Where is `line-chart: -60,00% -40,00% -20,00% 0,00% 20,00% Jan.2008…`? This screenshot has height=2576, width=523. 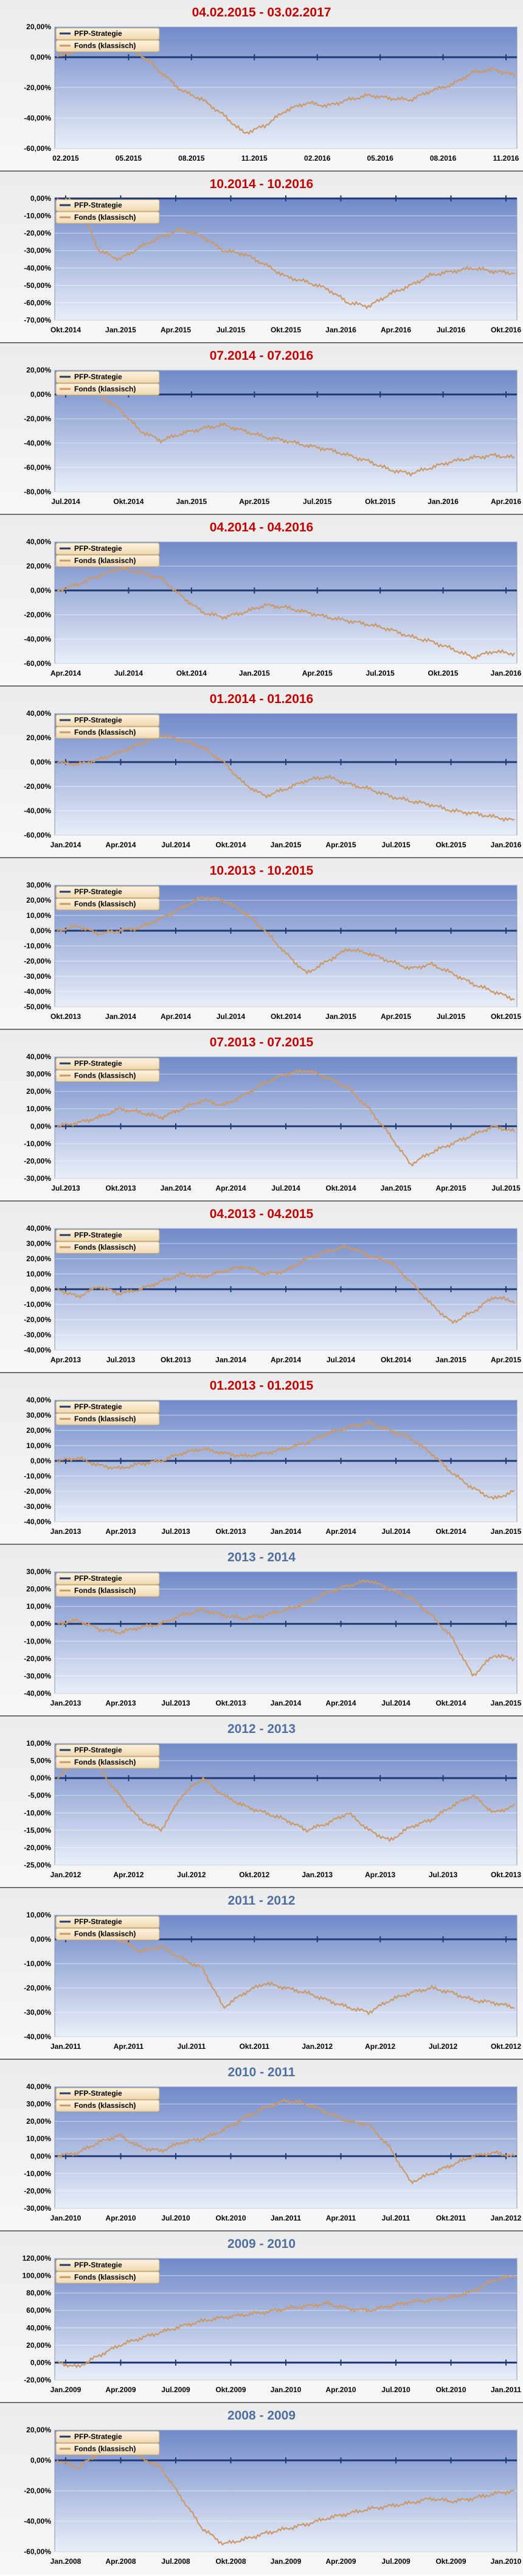
line-chart: -60,00% -40,00% -20,00% 0,00% 20,00% Jan.2008… is located at coordinates (273, 2496).